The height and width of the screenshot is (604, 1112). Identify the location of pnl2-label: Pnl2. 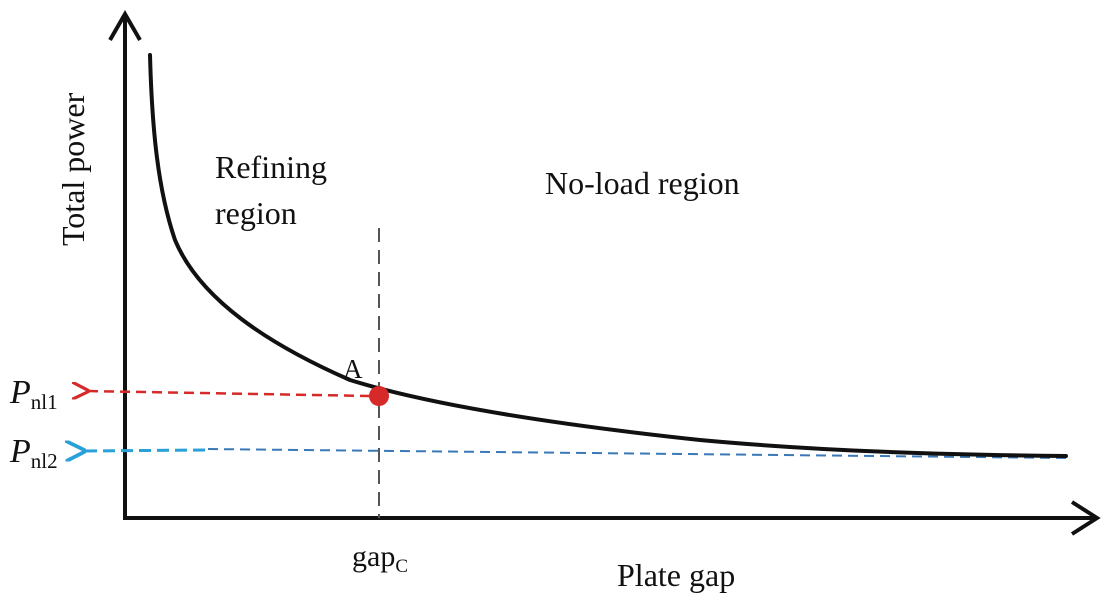
(33, 453).